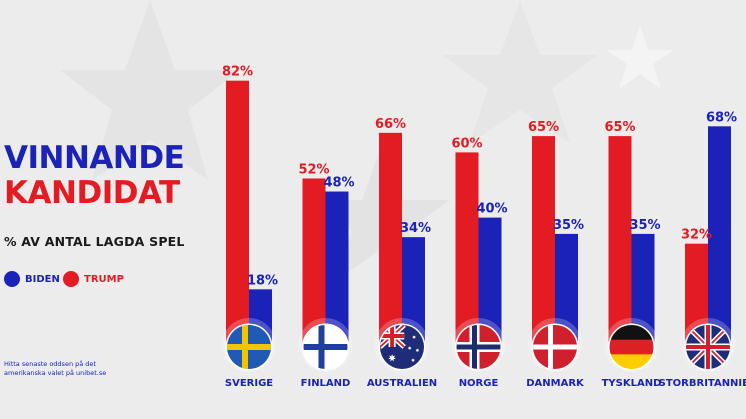 The width and height of the screenshot is (746, 419). I want to click on australia-flag, so click(402, 347).